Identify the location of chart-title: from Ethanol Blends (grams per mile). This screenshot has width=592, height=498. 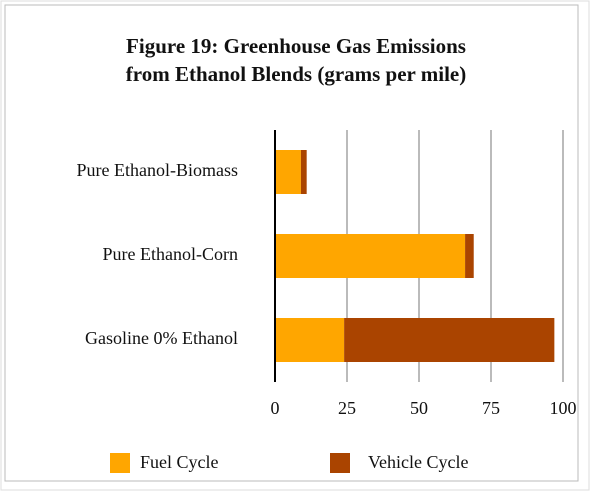
(296, 74).